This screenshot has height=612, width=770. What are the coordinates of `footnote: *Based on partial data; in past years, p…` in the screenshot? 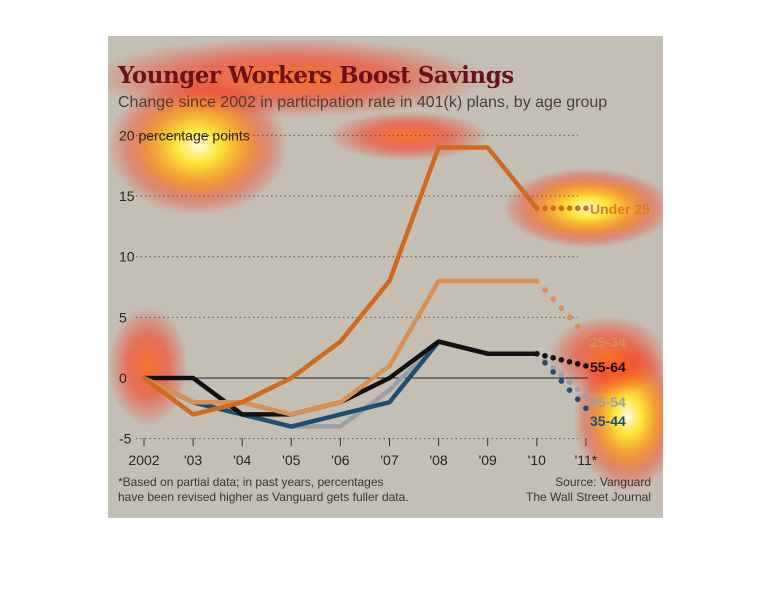 It's located at (263, 489).